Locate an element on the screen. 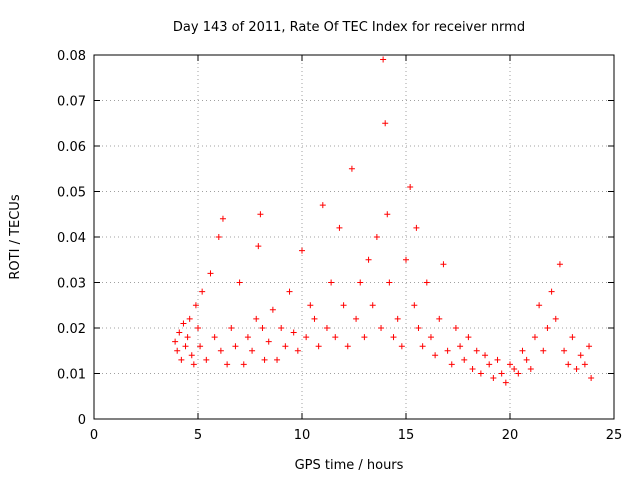 This screenshot has height=480, width=640. y-tick-label: 0.04 is located at coordinates (71, 238).